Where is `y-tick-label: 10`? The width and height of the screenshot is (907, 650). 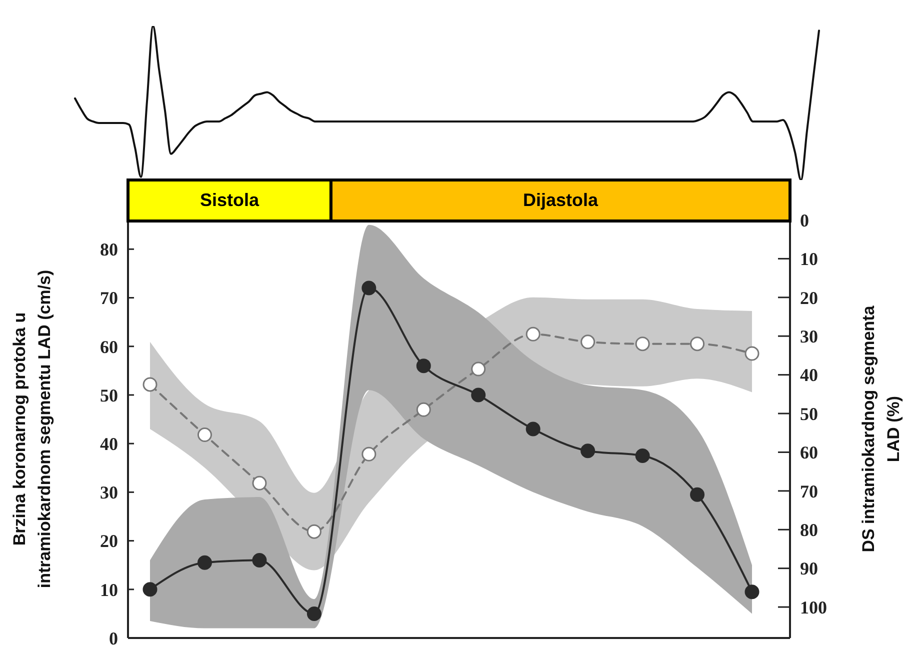 y-tick-label: 10 is located at coordinates (109, 590).